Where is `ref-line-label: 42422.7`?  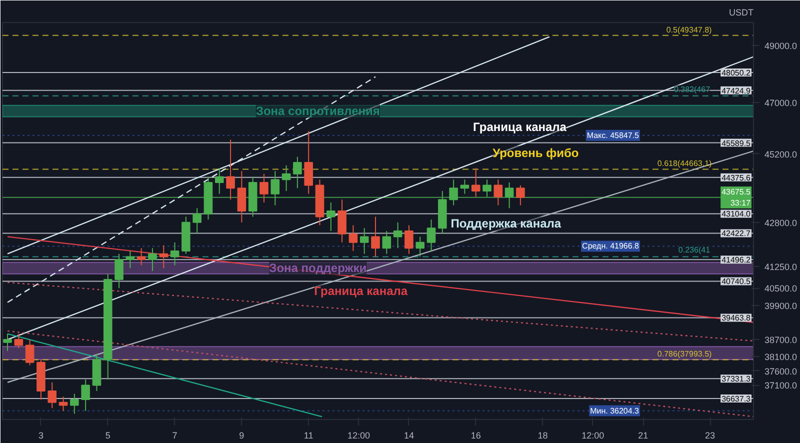 ref-line-label: 42422.7 is located at coordinates (737, 233).